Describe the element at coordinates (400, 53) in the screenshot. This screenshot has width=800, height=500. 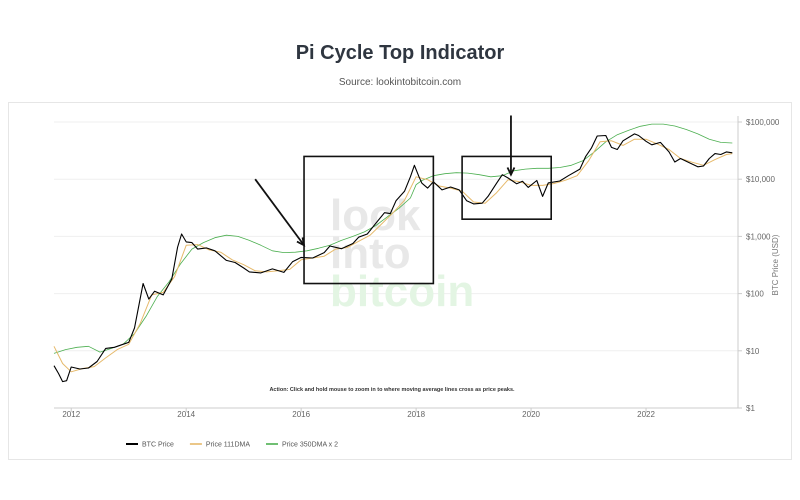
I see `page-title: Pi Cycle Top Indicator` at that location.